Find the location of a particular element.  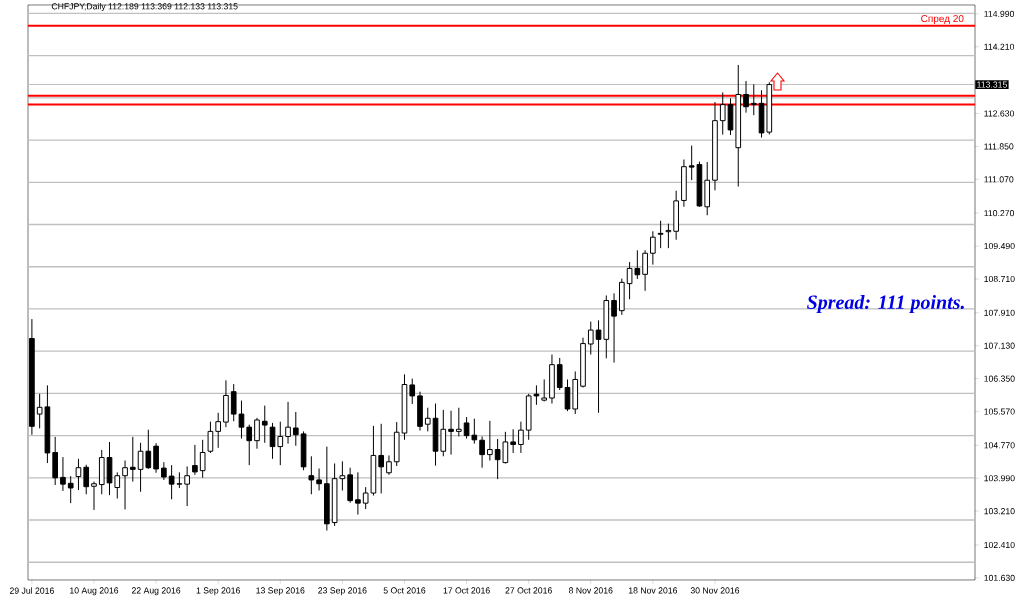

x-tick-label: 1 Sep 2016 is located at coordinates (218, 591).